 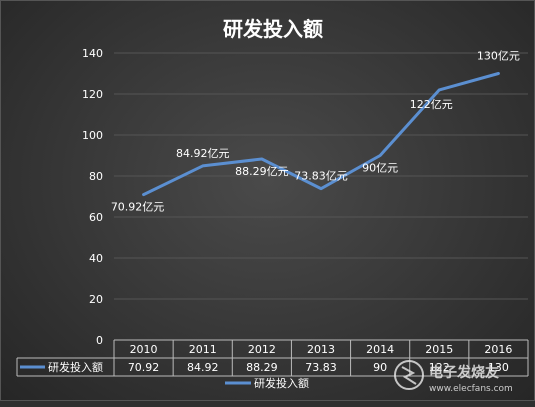 I want to click on table-cell: 84.92, so click(x=203, y=367).